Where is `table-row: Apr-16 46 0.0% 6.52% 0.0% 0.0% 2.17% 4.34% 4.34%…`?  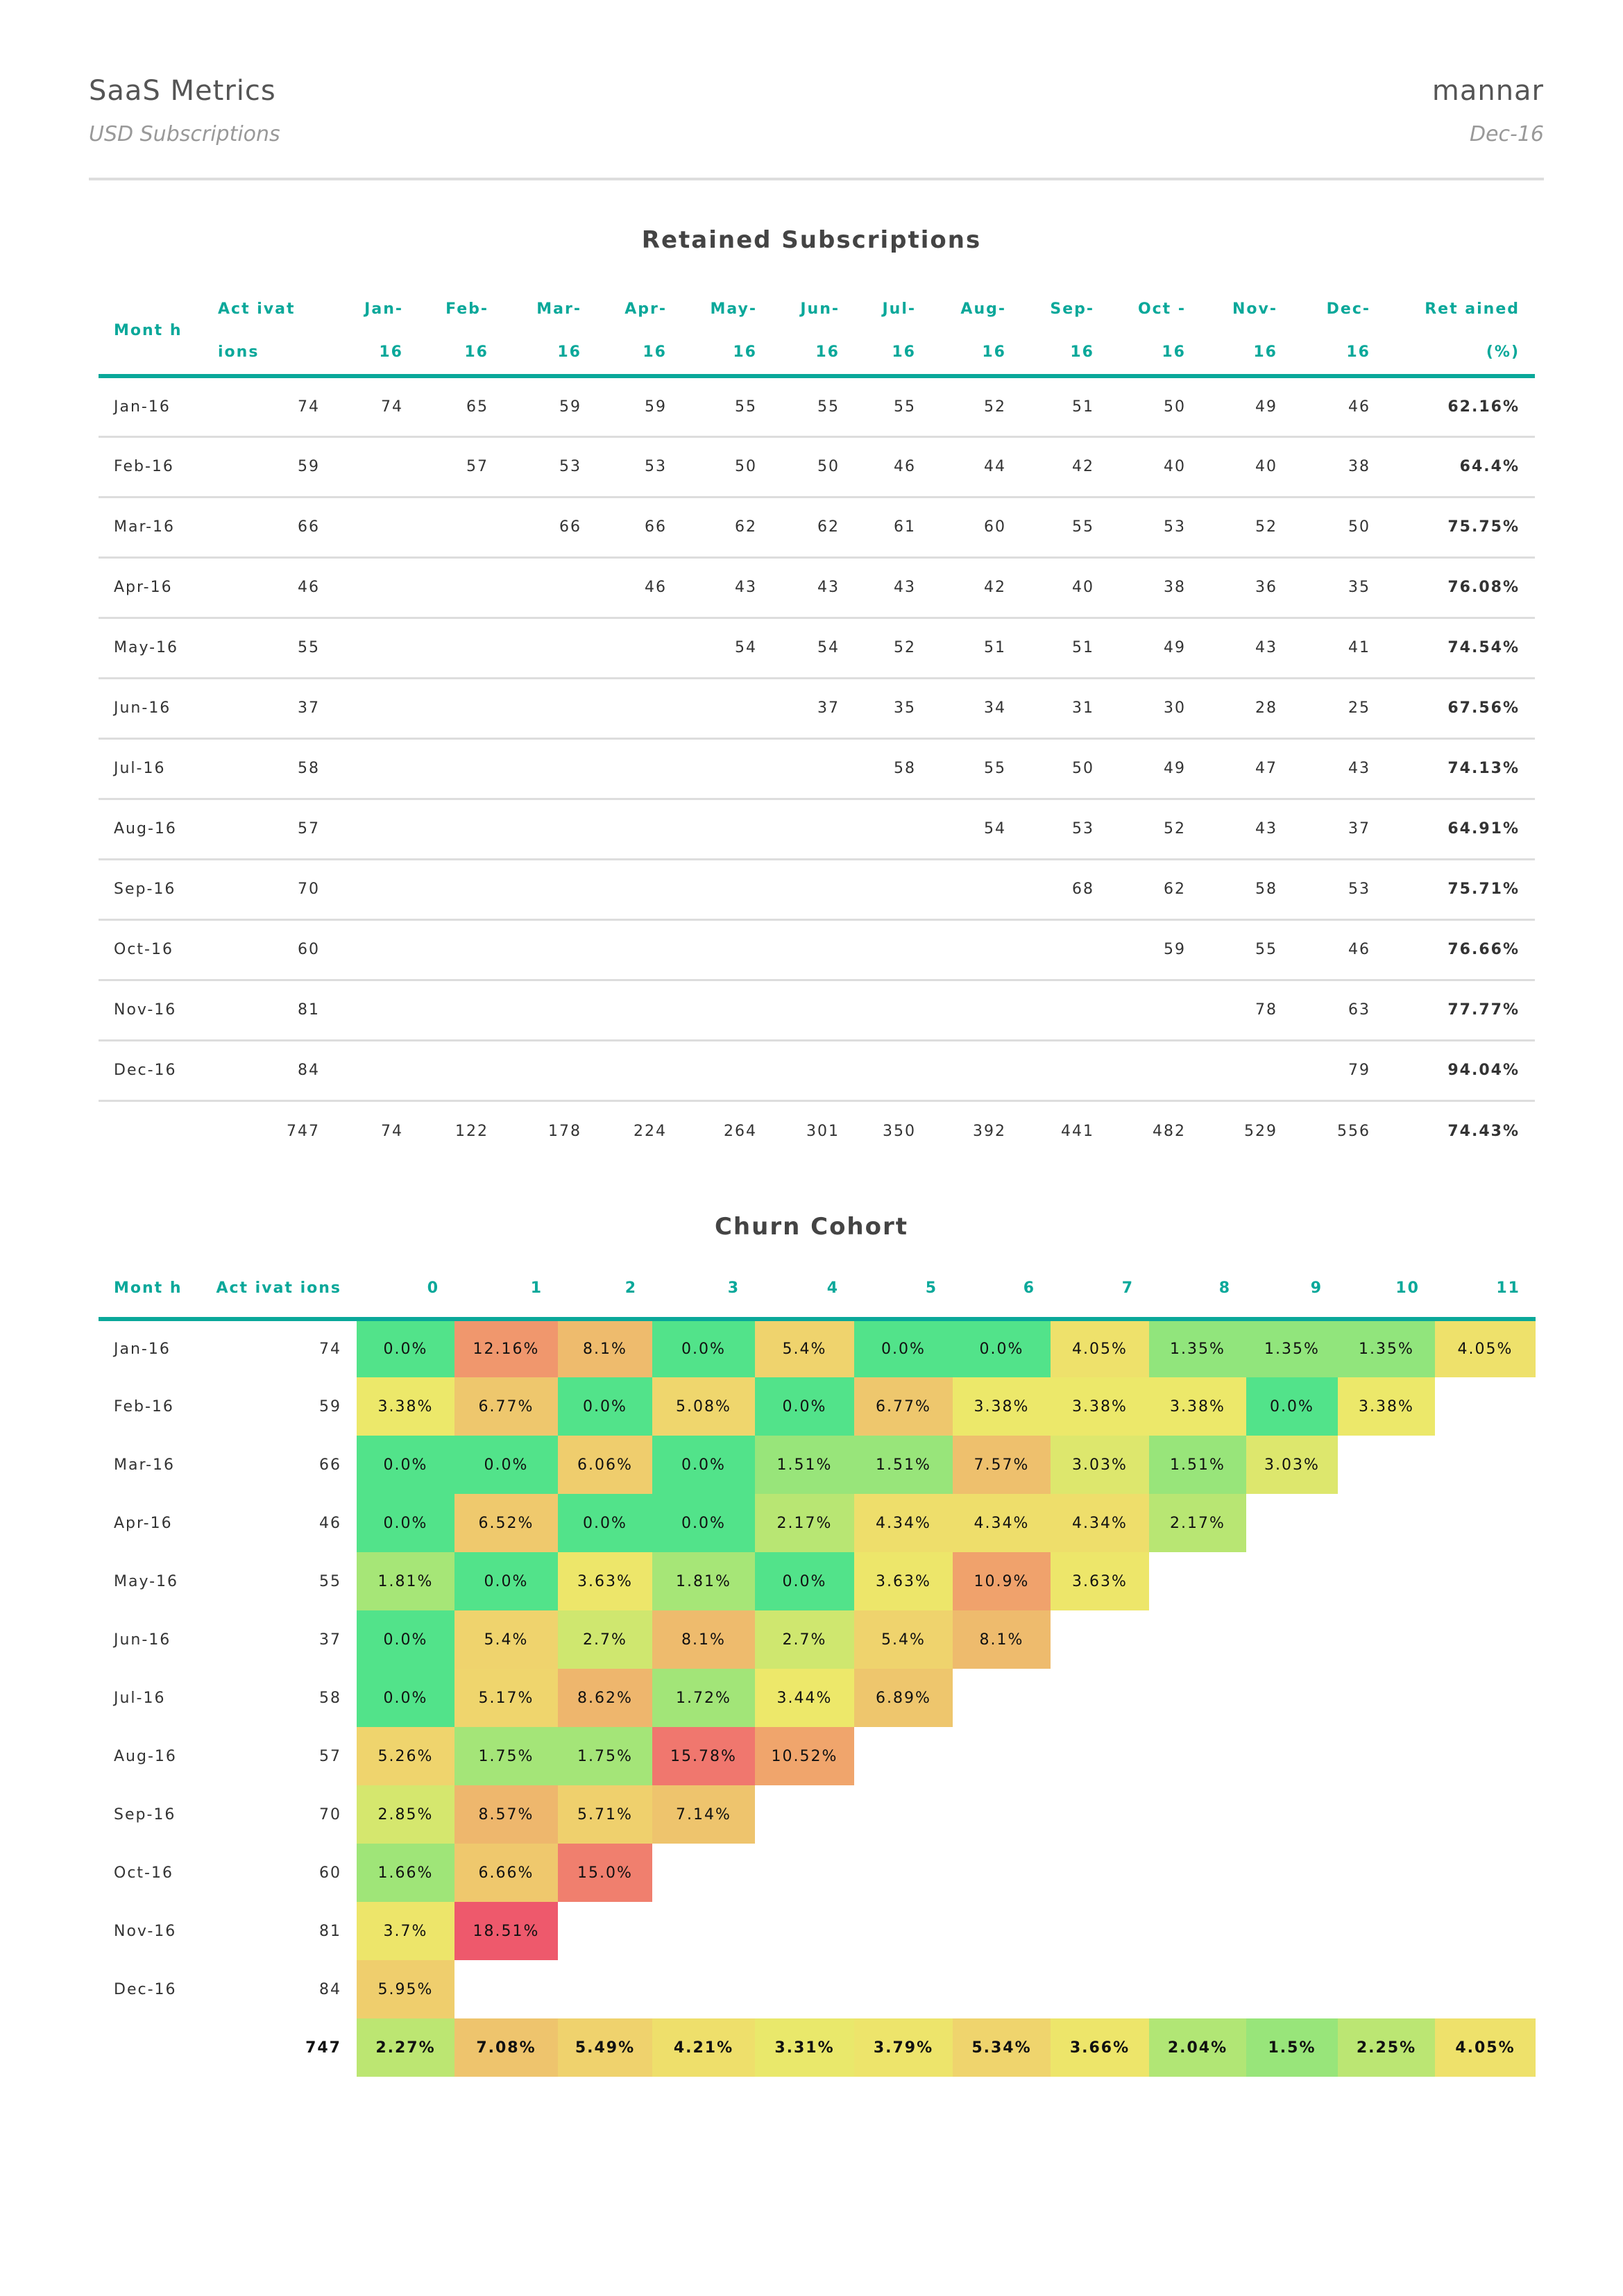 table-row: Apr-16 46 0.0% 6.52% 0.0% 0.0% 2.17% 4.34% 4.34%… is located at coordinates (817, 1523).